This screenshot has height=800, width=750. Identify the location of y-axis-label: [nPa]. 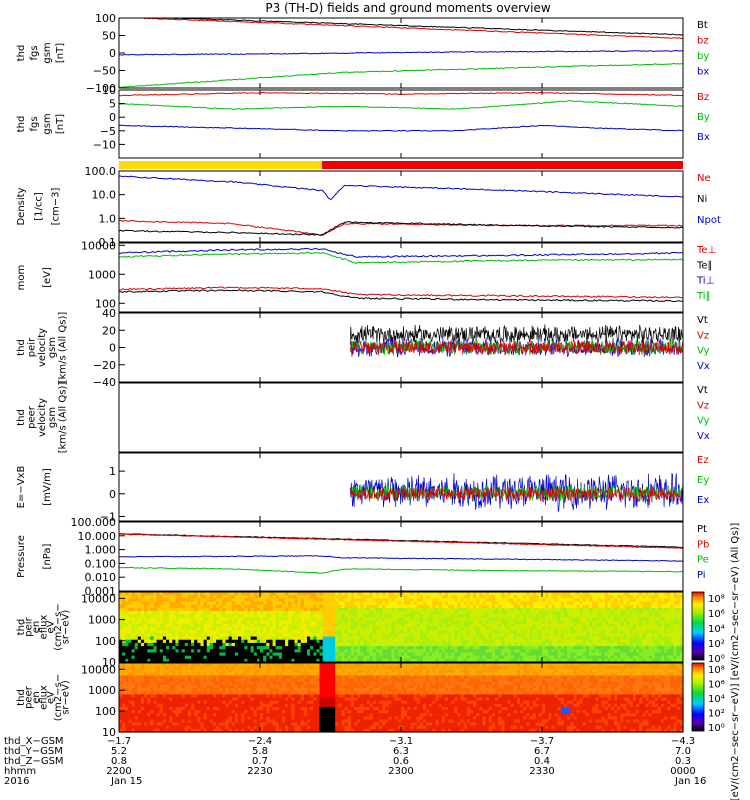
(47, 556).